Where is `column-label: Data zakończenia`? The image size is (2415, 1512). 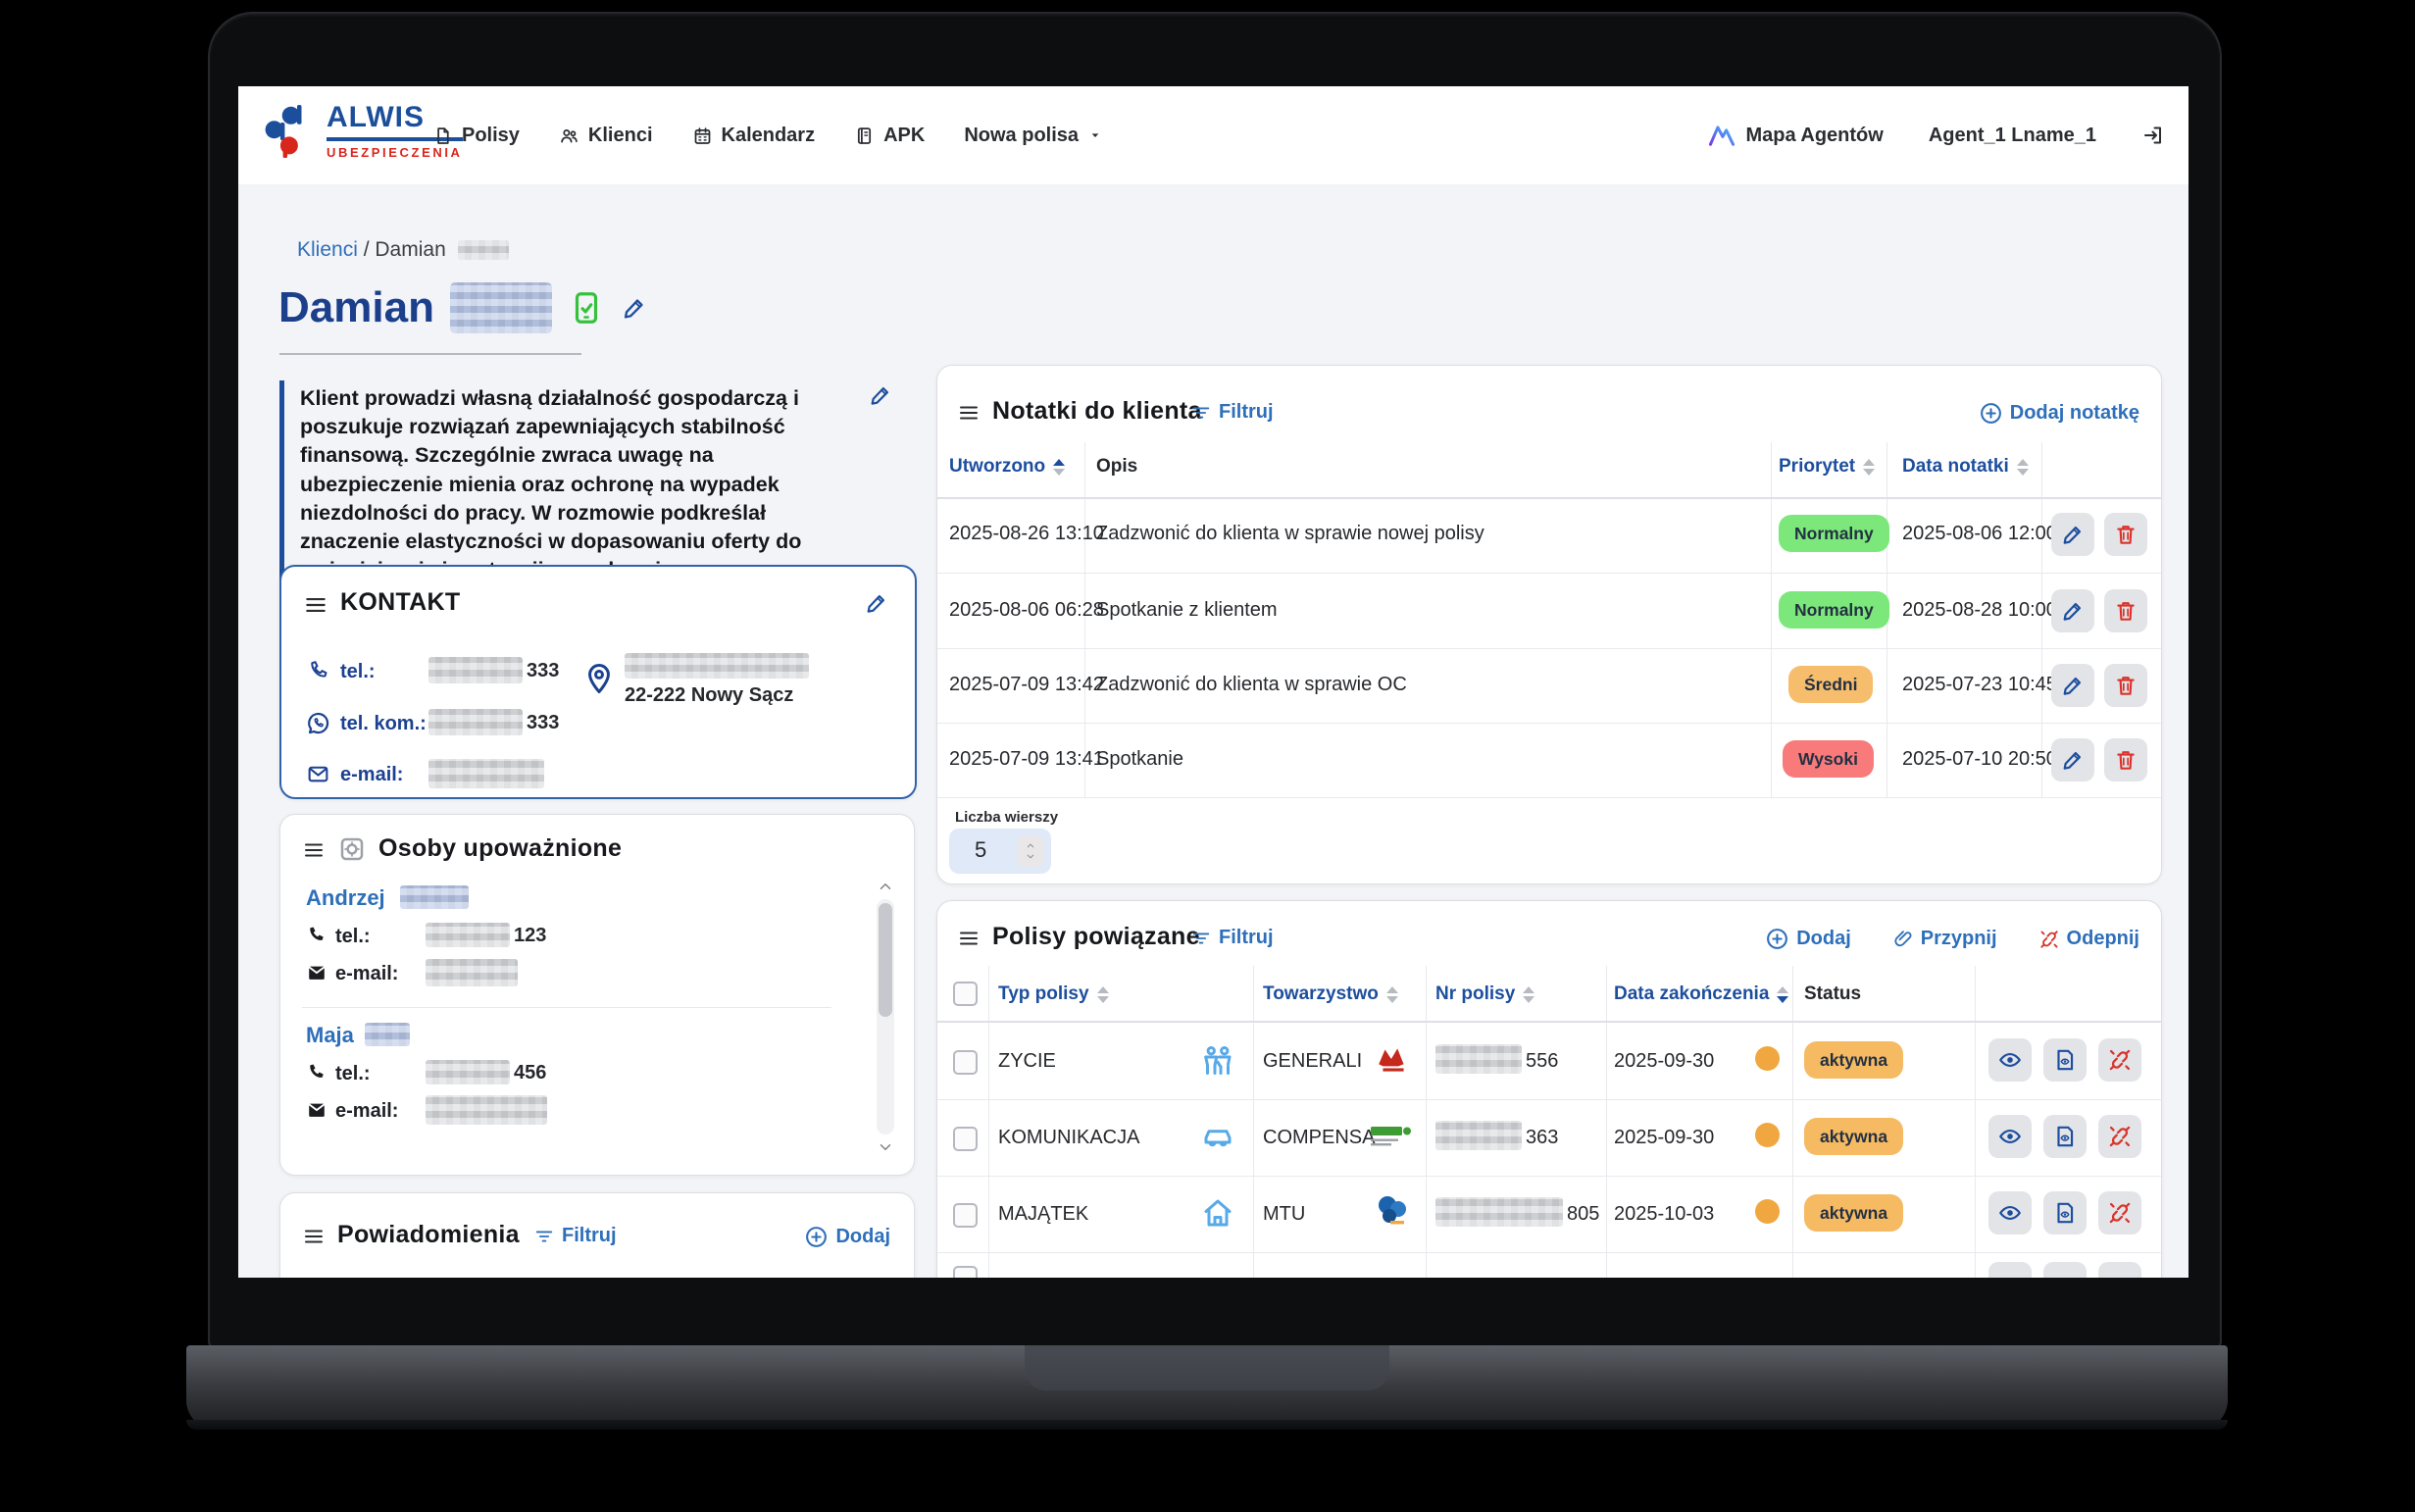 column-label: Data zakończenia is located at coordinates (1692, 993).